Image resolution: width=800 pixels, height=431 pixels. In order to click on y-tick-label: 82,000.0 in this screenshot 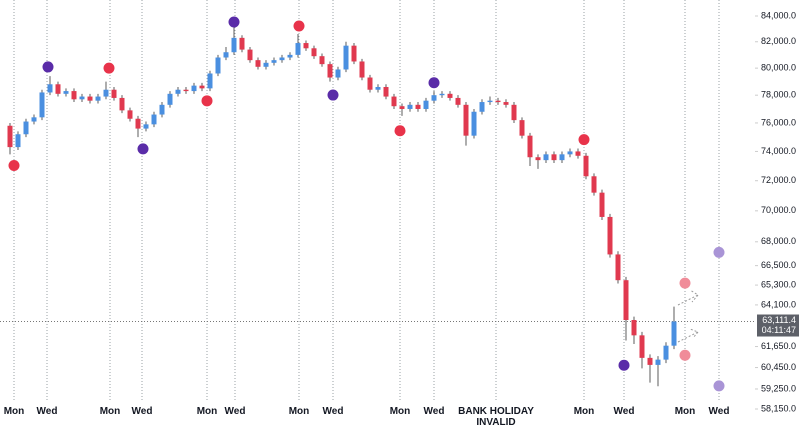, I will do `click(778, 41)`.